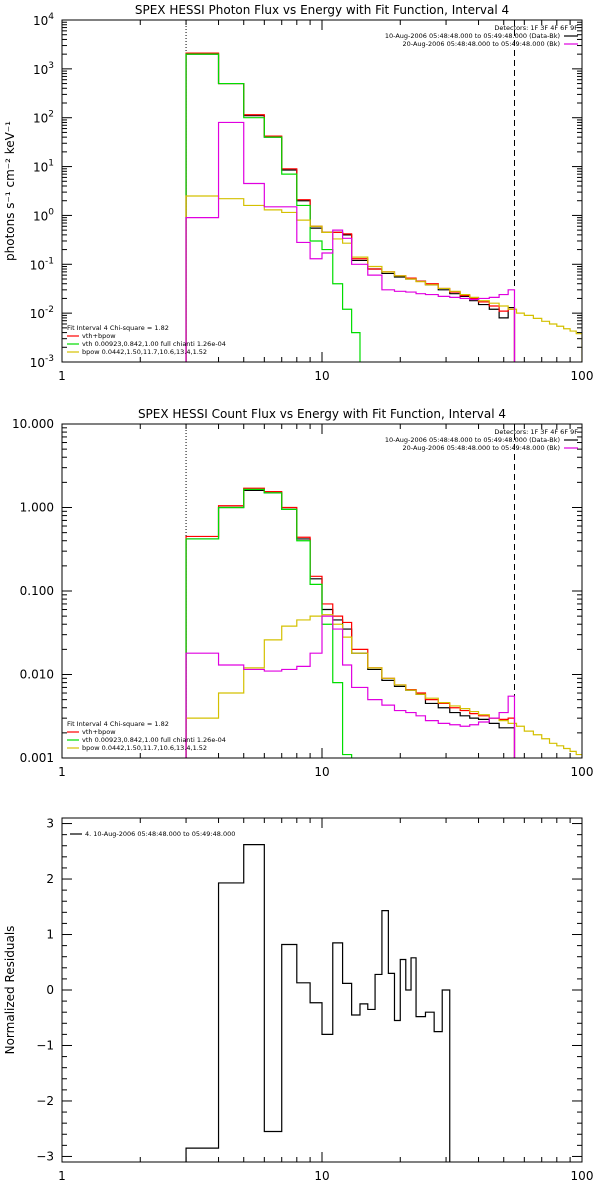 The height and width of the screenshot is (1200, 600). What do you see at coordinates (45, 1101) in the screenshot?
I see `y-tick-label: −2` at bounding box center [45, 1101].